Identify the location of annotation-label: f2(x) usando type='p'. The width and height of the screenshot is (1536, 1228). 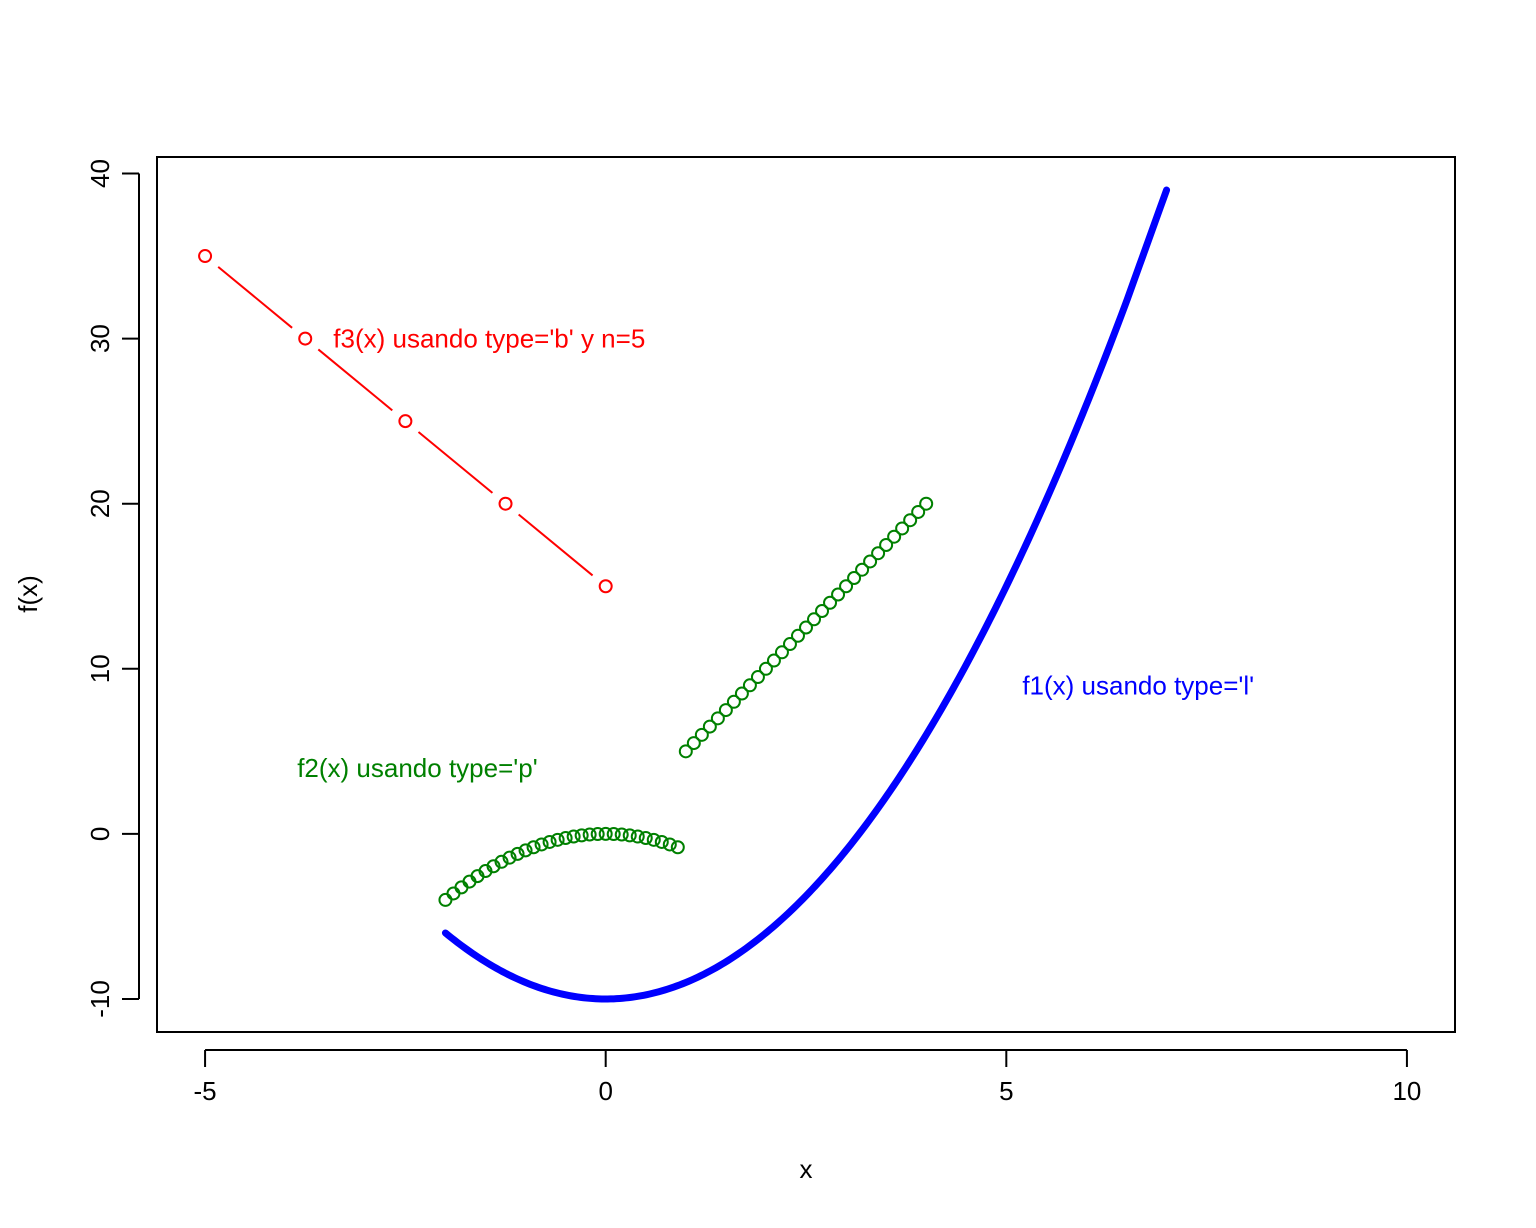
(417, 768).